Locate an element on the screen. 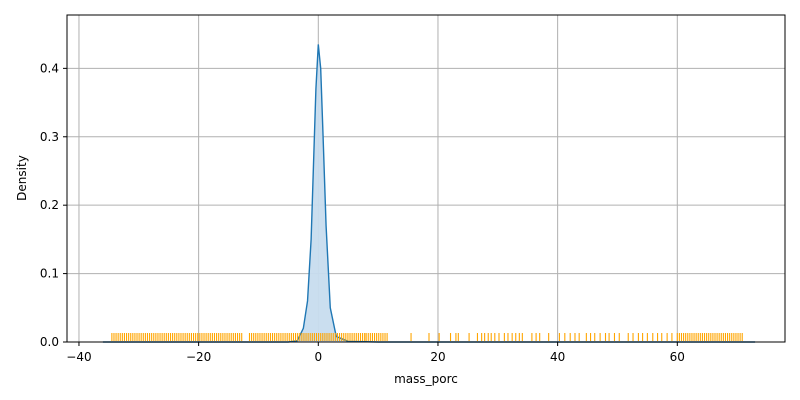 This screenshot has height=400, width=800. y-tick-label: 0.3 is located at coordinates (49, 137).